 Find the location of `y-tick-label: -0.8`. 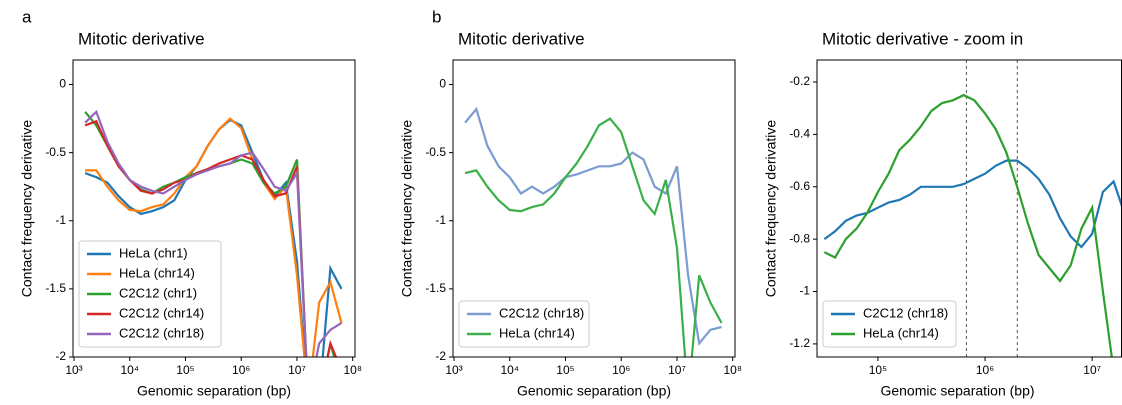

y-tick-label: -0.8 is located at coordinates (799, 238).